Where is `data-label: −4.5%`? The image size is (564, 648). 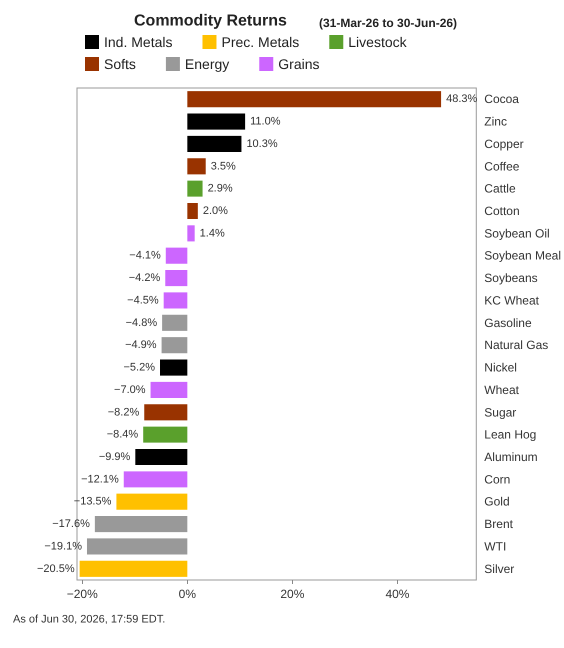
data-label: −4.5% is located at coordinates (143, 300).